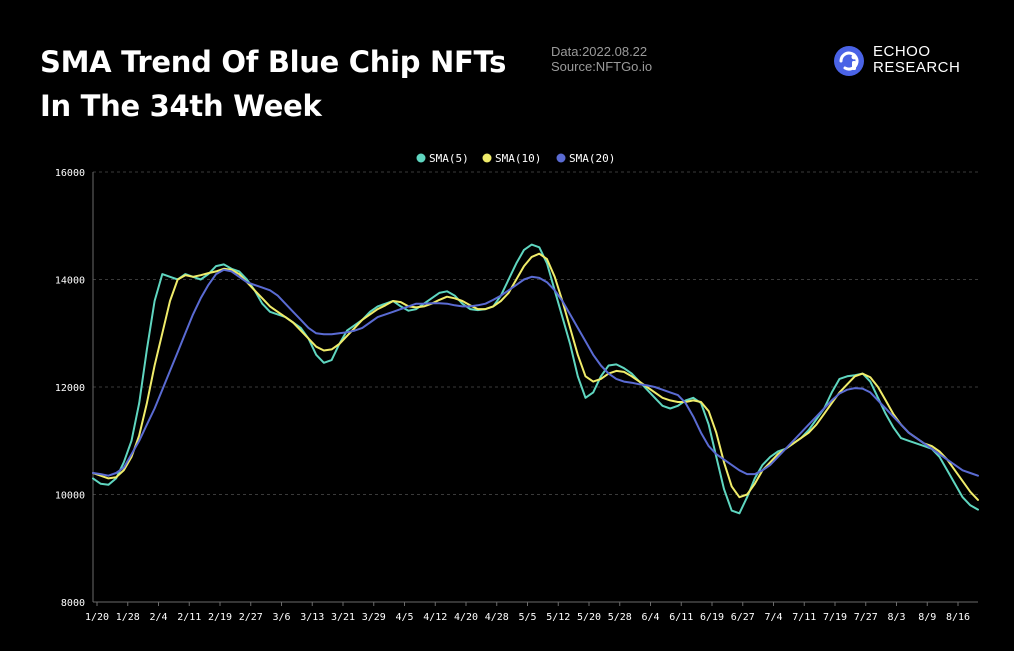 This screenshot has width=1014, height=651. I want to click on x-tick-label: 3/21, so click(343, 617).